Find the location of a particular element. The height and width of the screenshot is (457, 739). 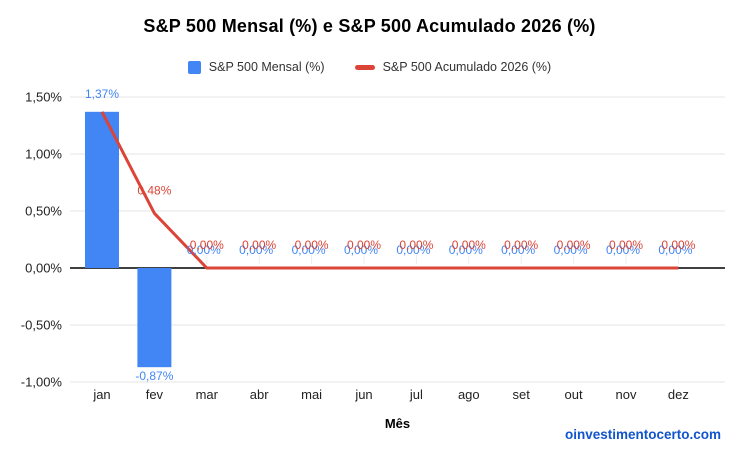

x-tick-label-abr: abr is located at coordinates (259, 394).